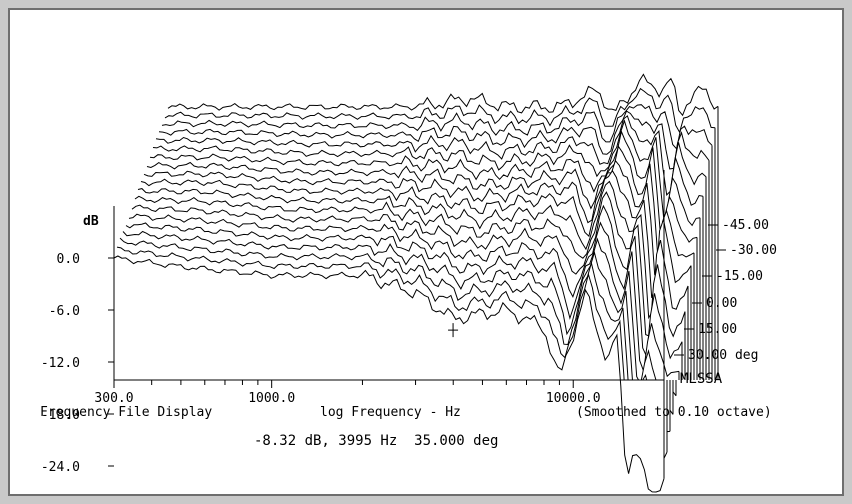 This screenshot has height=504, width=852. Describe the element at coordinates (723, 355) in the screenshot. I see `depth-label: 30.00 deg` at that location.